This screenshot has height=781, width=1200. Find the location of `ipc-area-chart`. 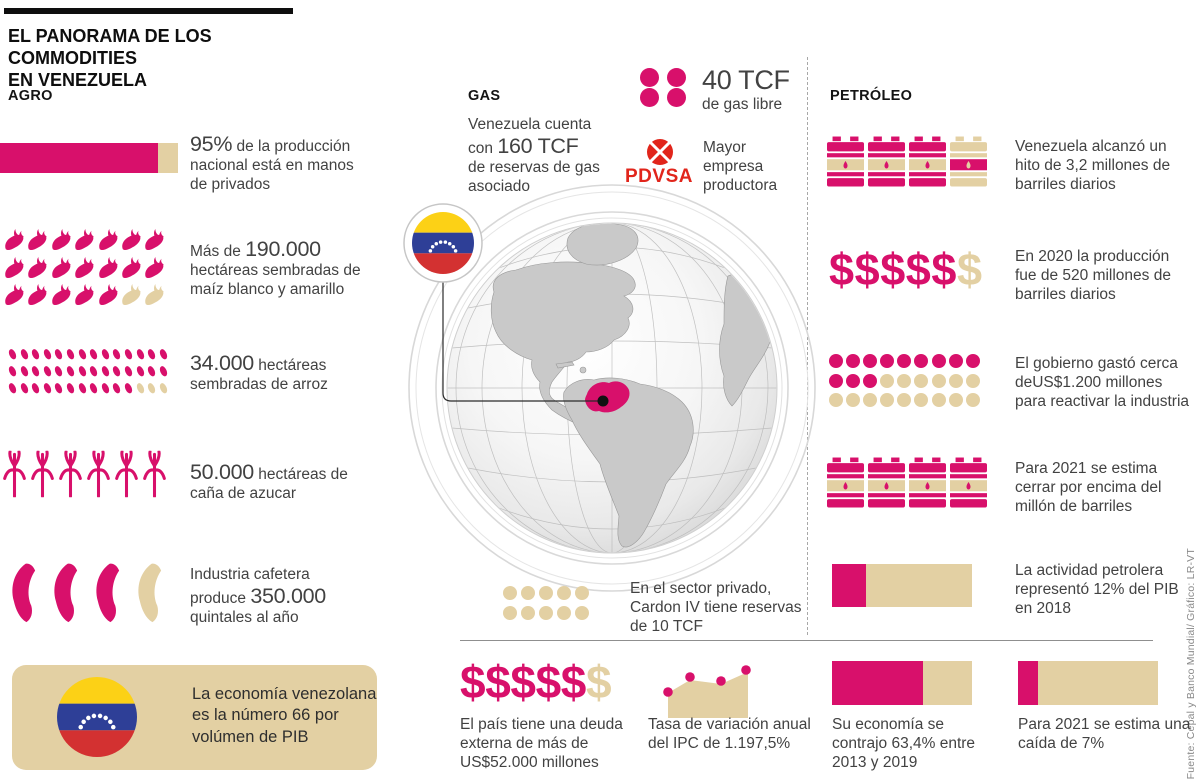

ipc-area-chart is located at coordinates (703, 692).